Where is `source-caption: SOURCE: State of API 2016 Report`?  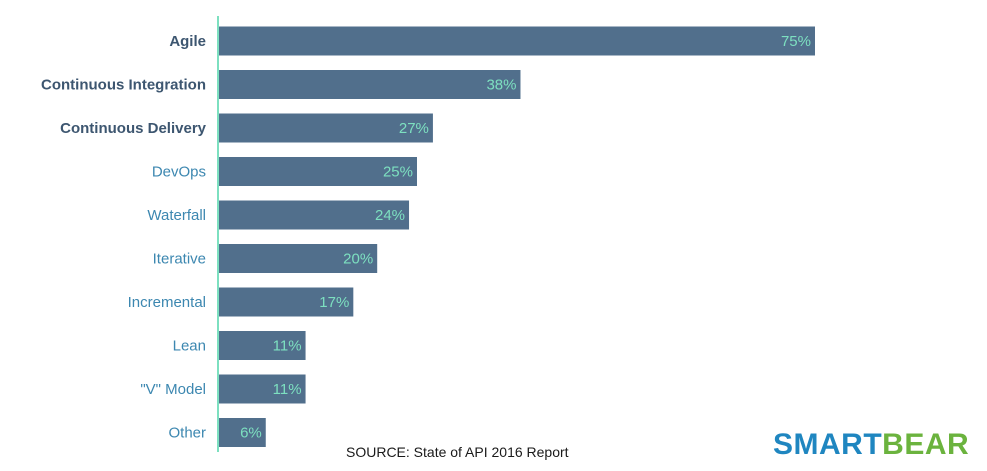 source-caption: SOURCE: State of API 2016 Report is located at coordinates (457, 452).